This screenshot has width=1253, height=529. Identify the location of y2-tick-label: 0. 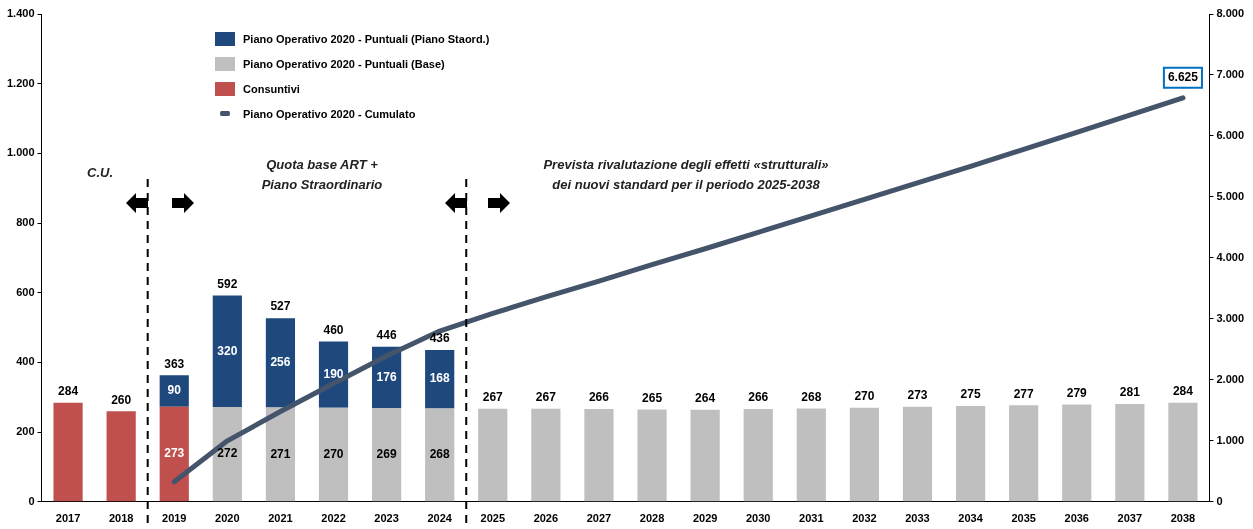
(1219, 500).